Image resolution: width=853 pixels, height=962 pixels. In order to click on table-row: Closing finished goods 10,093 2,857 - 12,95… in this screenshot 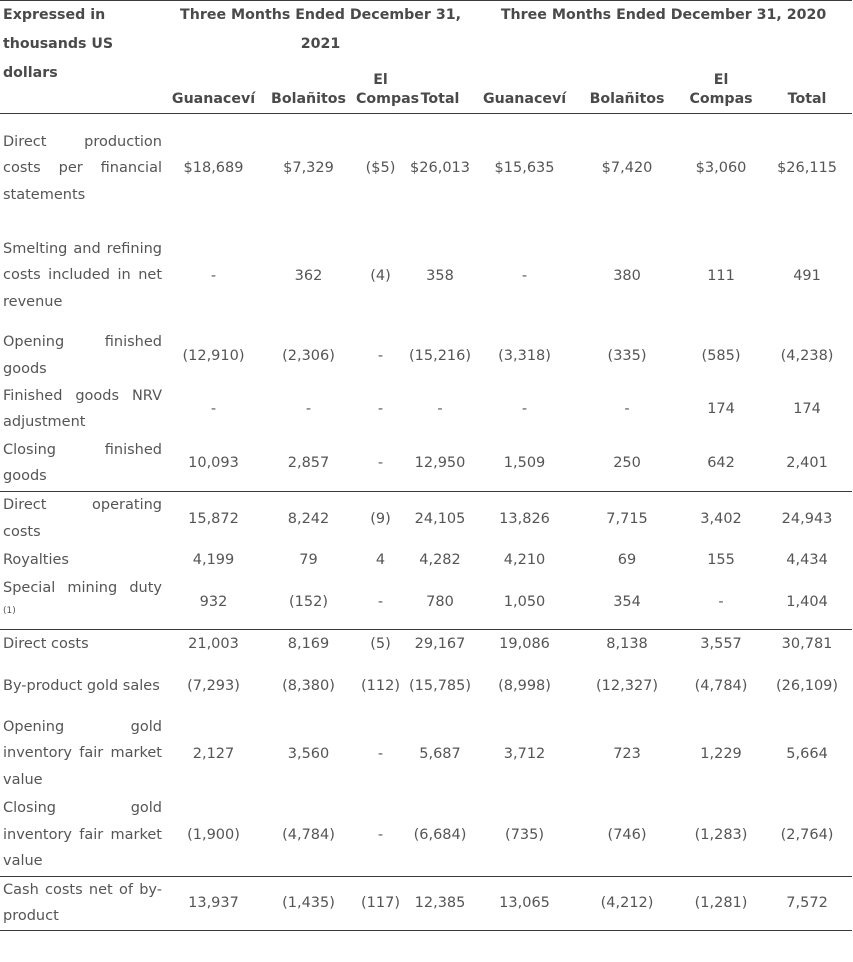, I will do `click(426, 464)`.